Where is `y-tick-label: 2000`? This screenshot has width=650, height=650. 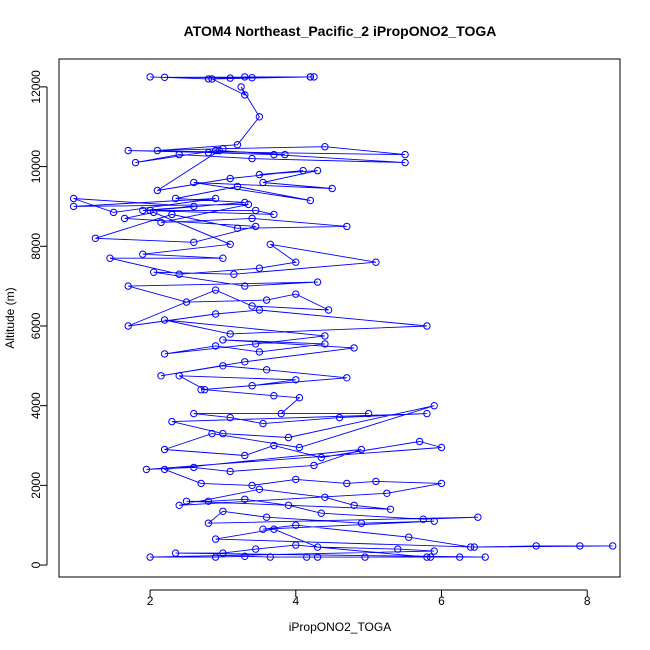 y-tick-label: 2000 is located at coordinates (36, 485).